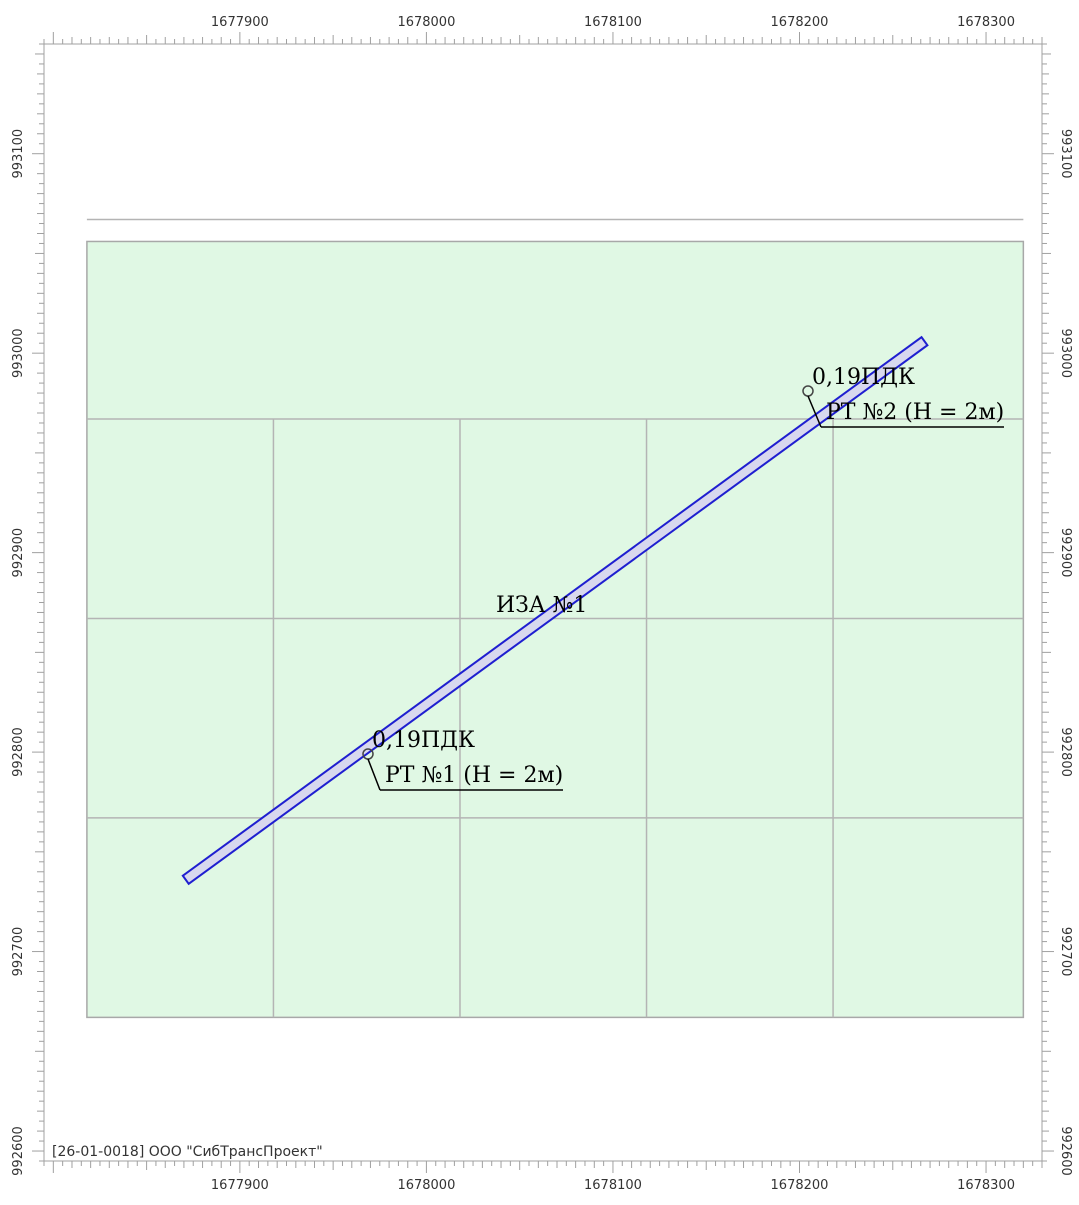  Describe the element at coordinates (474, 775) in the screenshot. I see `receptor-name-label: РТ №1 (H = 2м)` at that location.